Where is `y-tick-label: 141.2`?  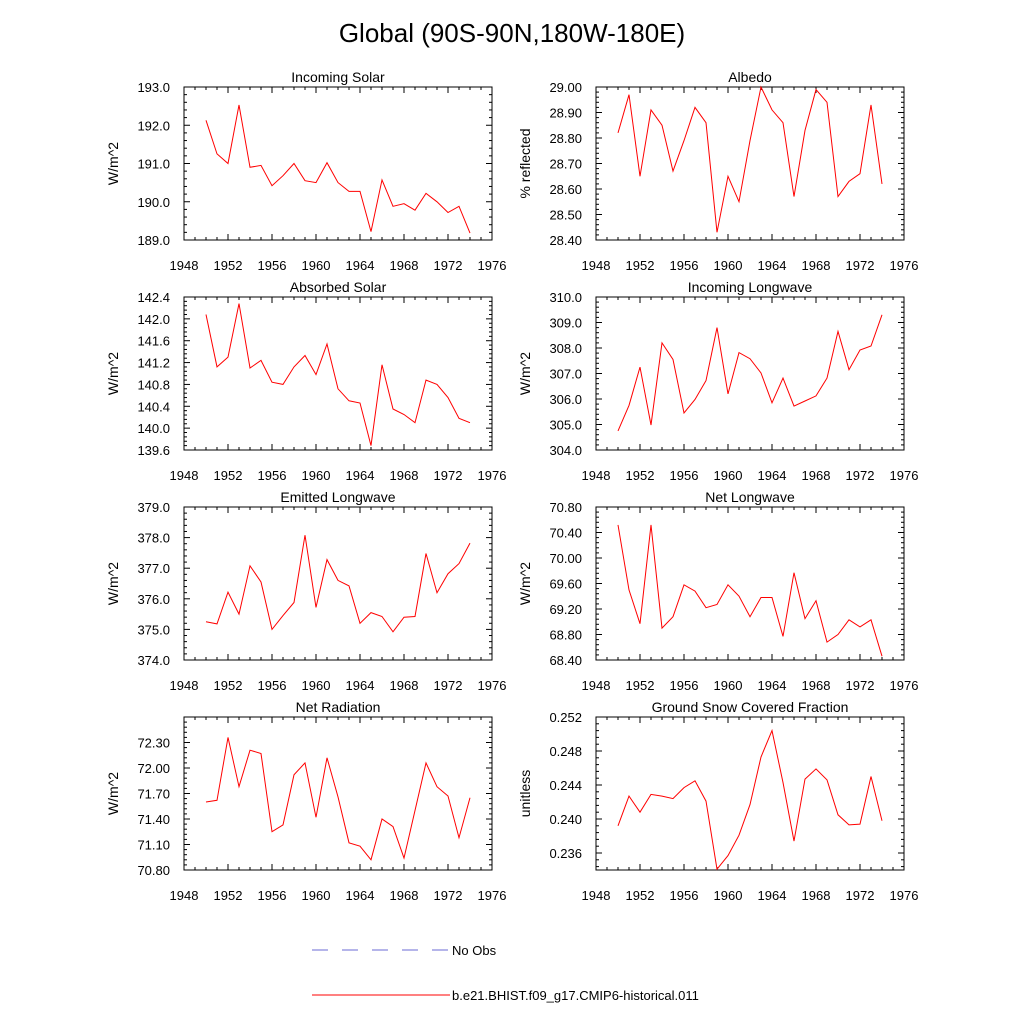 y-tick-label: 141.2 is located at coordinates (153, 363).